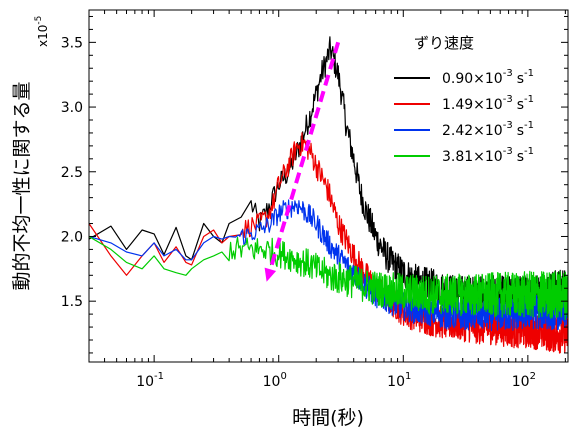 The image size is (575, 435). I want to click on legend-label-1: 0.90×10-3 s-1, so click(488, 77).